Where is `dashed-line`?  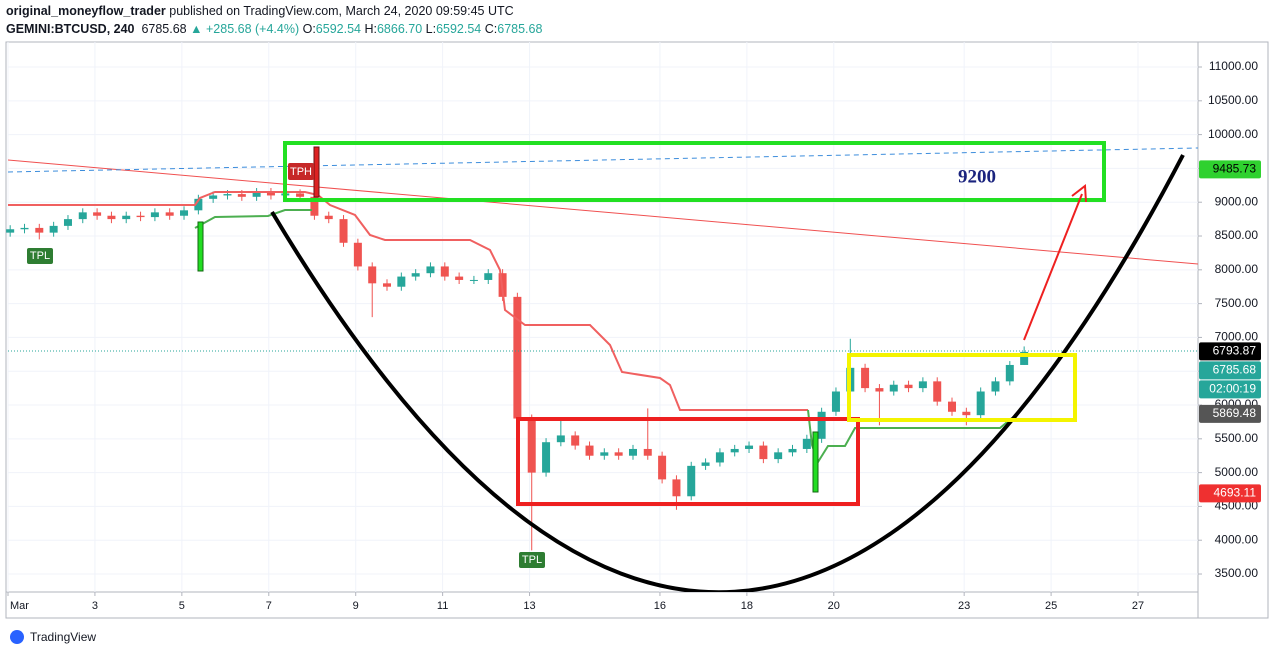
dashed-line is located at coordinates (603, 160).